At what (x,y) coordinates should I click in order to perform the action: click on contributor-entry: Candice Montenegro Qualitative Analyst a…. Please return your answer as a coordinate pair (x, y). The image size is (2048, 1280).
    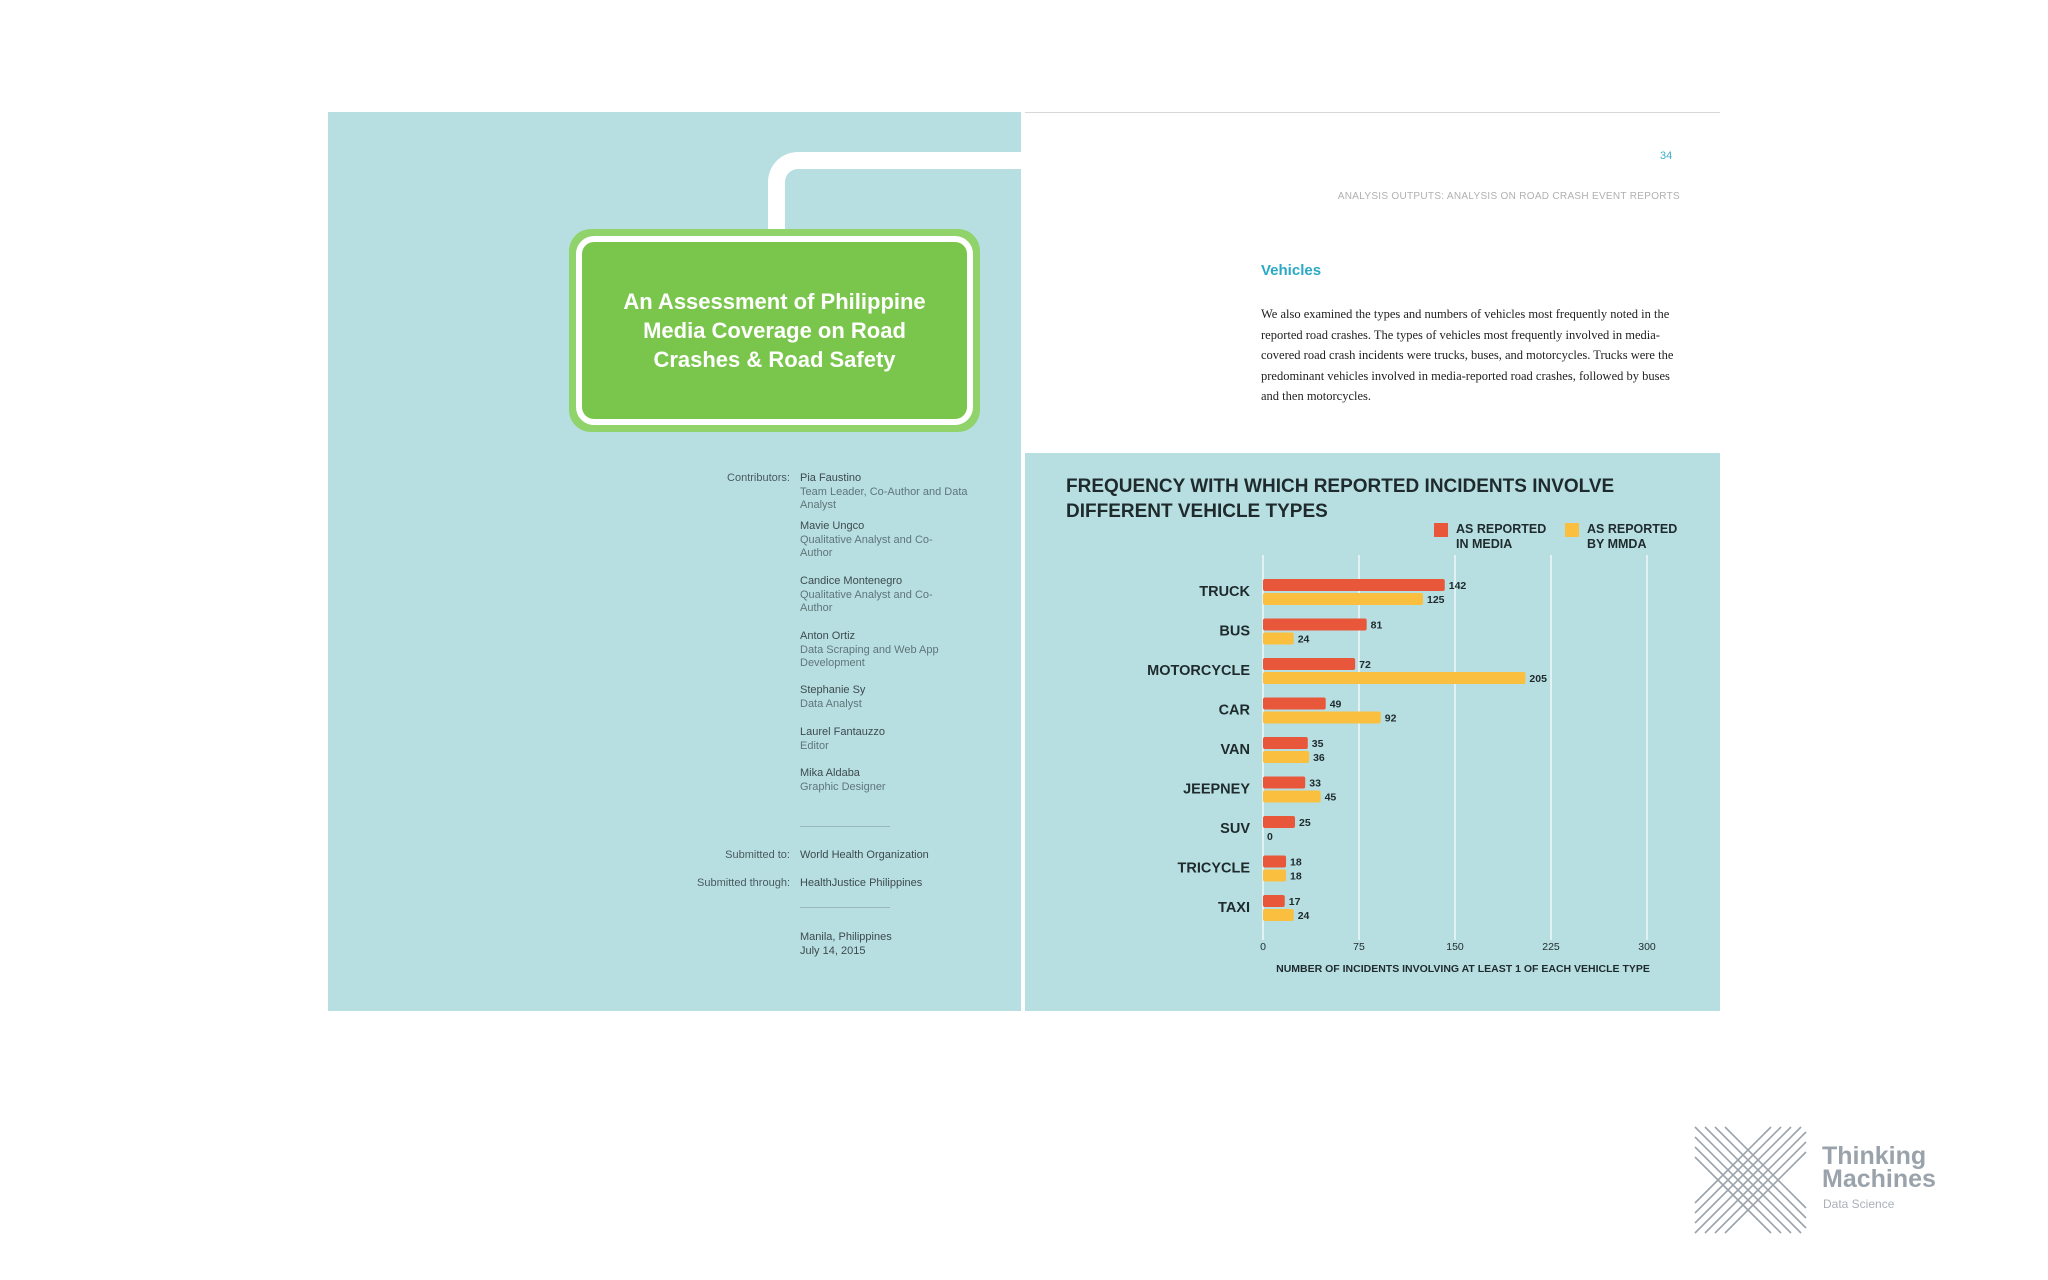
    Looking at the image, I should click on (875, 595).